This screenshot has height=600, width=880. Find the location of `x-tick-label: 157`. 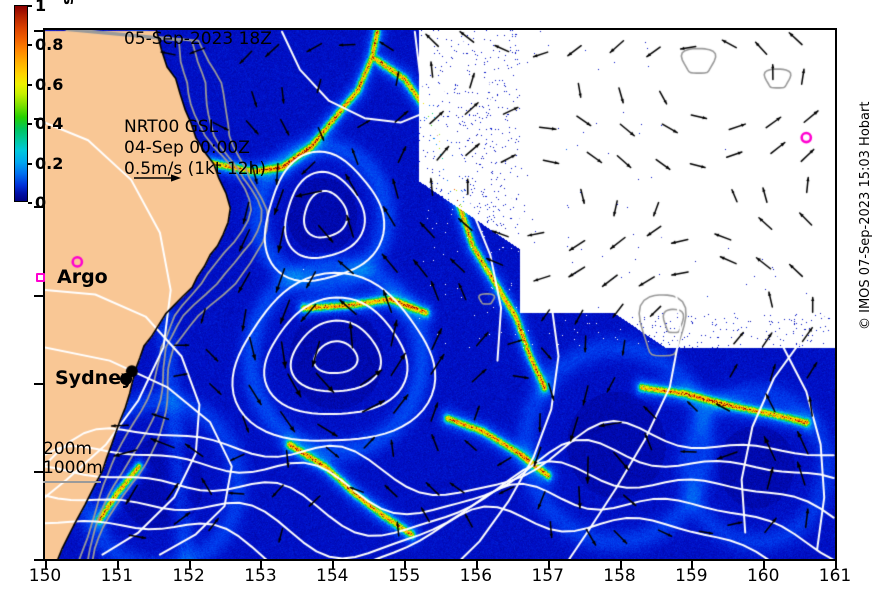

x-tick-label: 157 is located at coordinates (547, 576).